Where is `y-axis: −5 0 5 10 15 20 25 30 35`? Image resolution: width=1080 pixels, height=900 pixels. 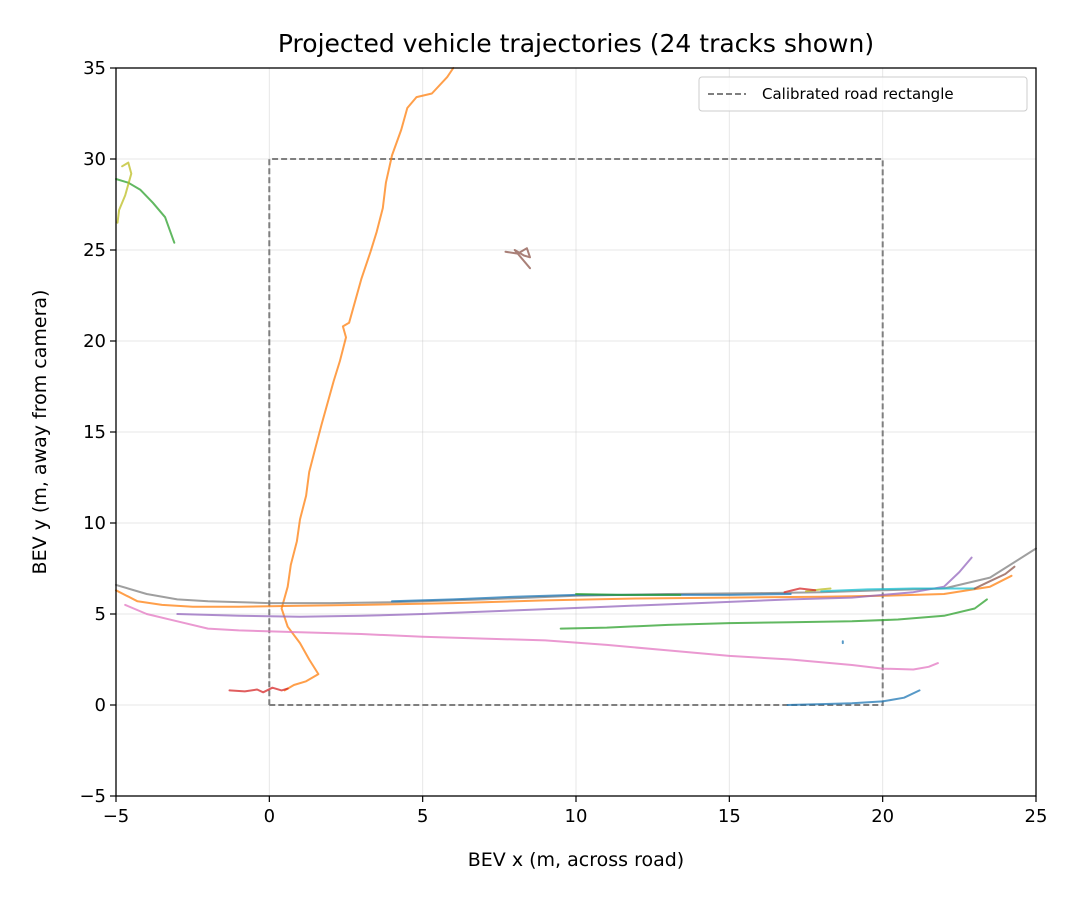 y-axis: −5 0 5 10 15 20 25 30 35 is located at coordinates (97, 432).